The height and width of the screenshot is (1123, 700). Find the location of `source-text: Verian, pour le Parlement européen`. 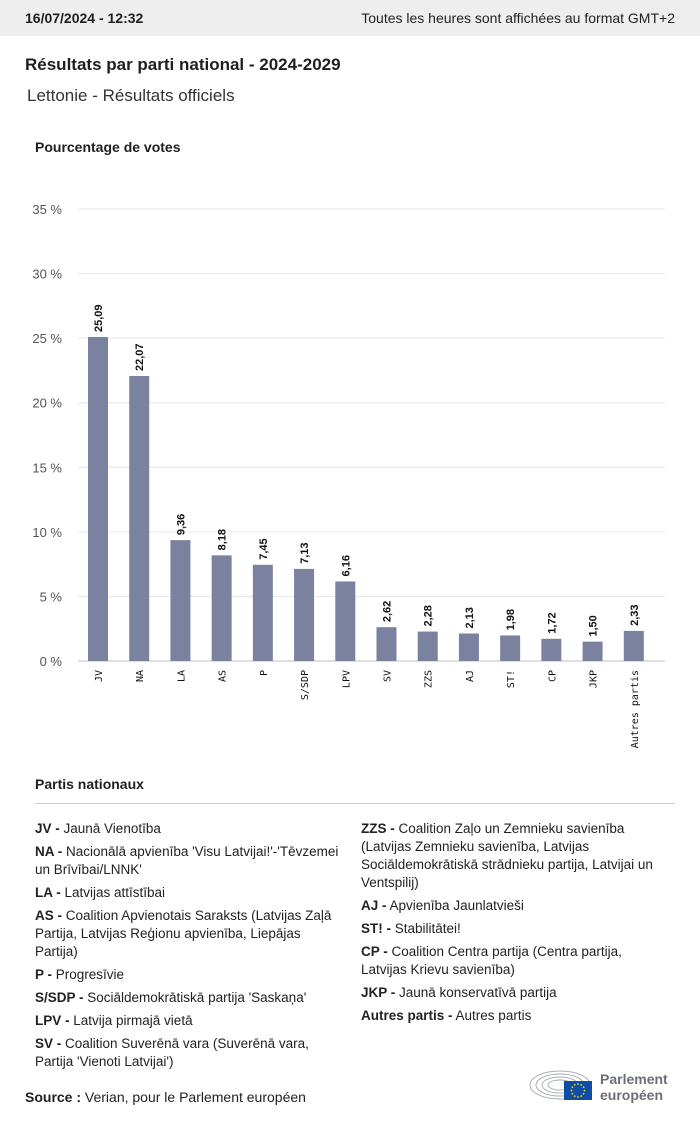

source-text: Verian, pour le Parlement européen is located at coordinates (195, 1097).